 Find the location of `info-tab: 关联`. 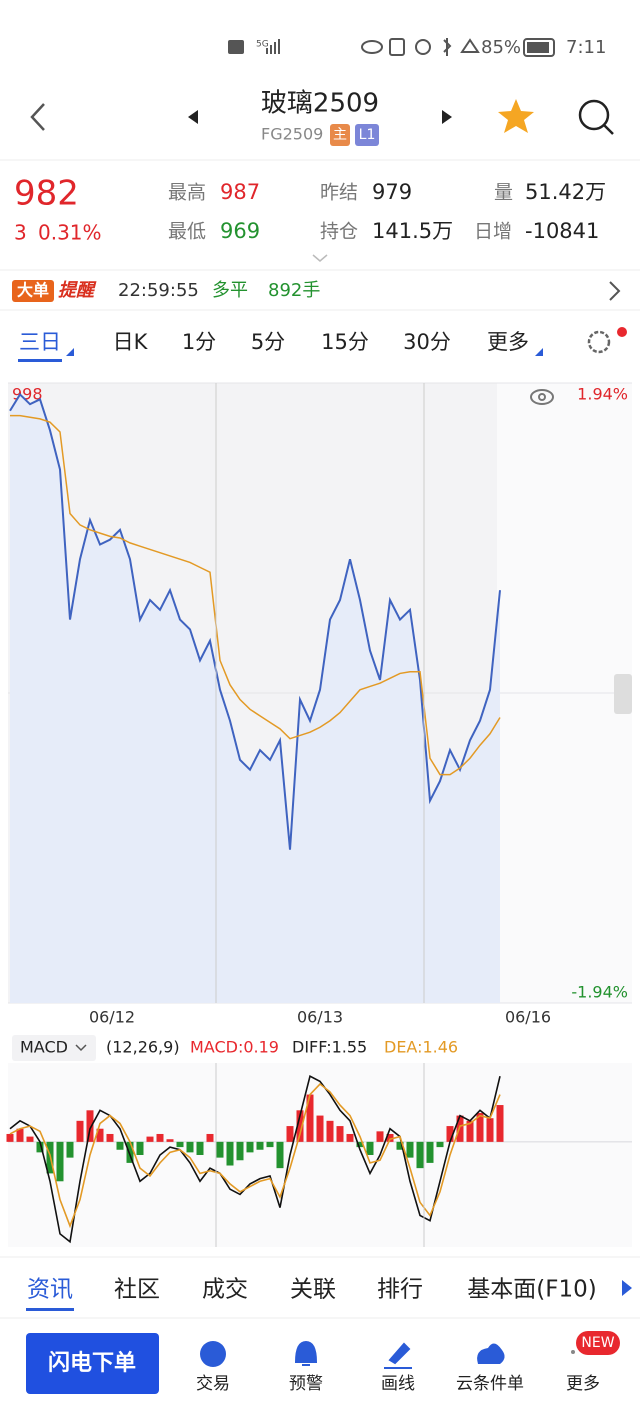

info-tab: 关联 is located at coordinates (313, 1290).